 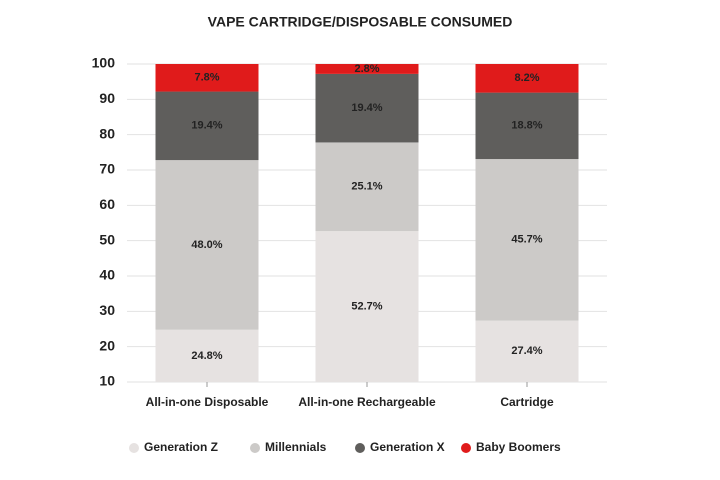 What do you see at coordinates (107, 133) in the screenshot?
I see `y-tick-label: 80` at bounding box center [107, 133].